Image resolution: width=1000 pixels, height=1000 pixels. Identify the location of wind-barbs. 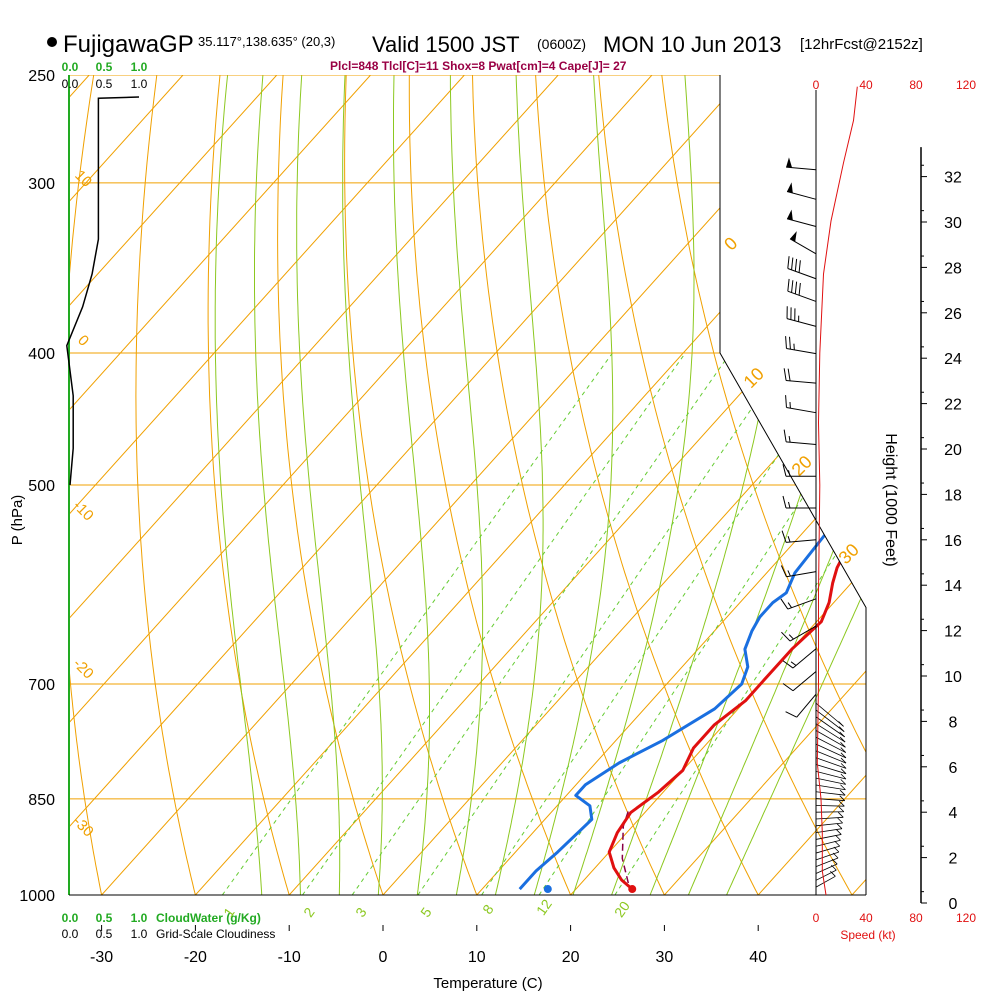
(813, 522).